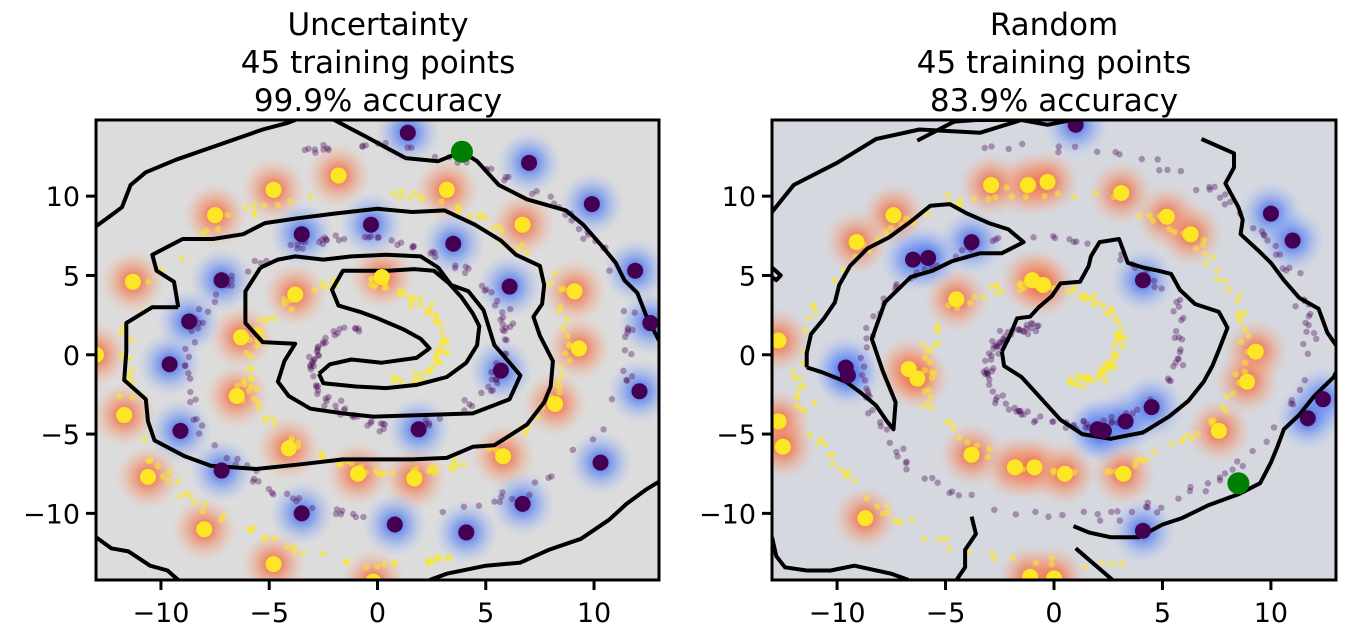 This screenshot has width=1345, height=643. I want to click on x-tick-label: −5, so click(269, 613).